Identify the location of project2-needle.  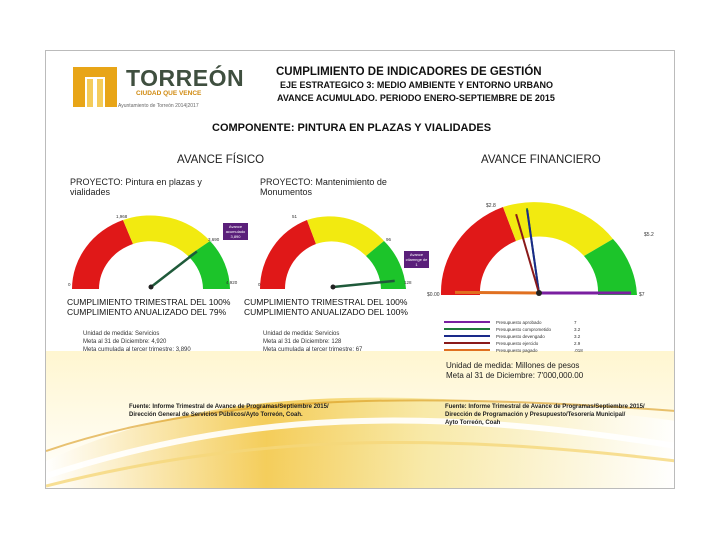
(363, 284).